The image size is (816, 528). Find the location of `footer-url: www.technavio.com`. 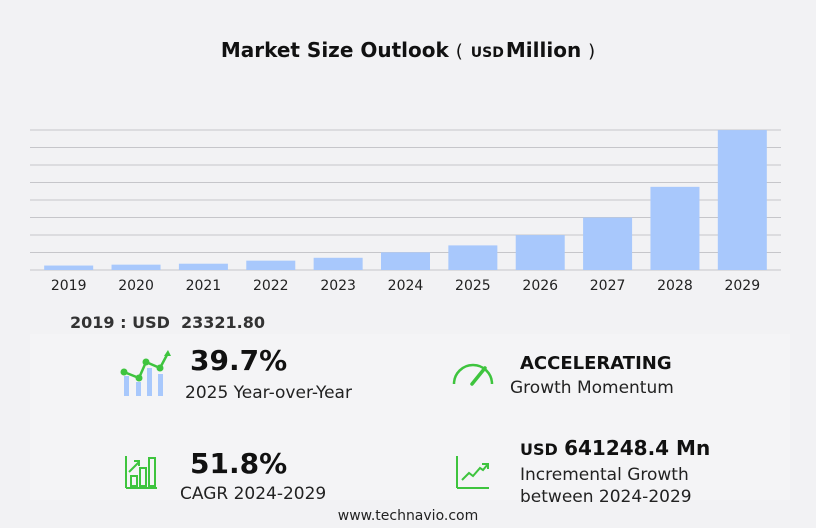

footer-url: www.technavio.com is located at coordinates (408, 516).